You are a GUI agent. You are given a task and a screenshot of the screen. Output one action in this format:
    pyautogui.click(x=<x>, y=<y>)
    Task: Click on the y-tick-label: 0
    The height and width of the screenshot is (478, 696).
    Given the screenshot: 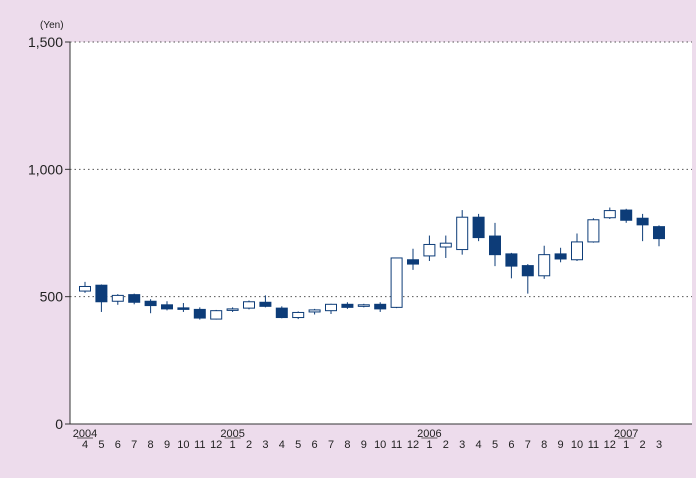 What is the action you would take?
    pyautogui.click(x=59, y=424)
    